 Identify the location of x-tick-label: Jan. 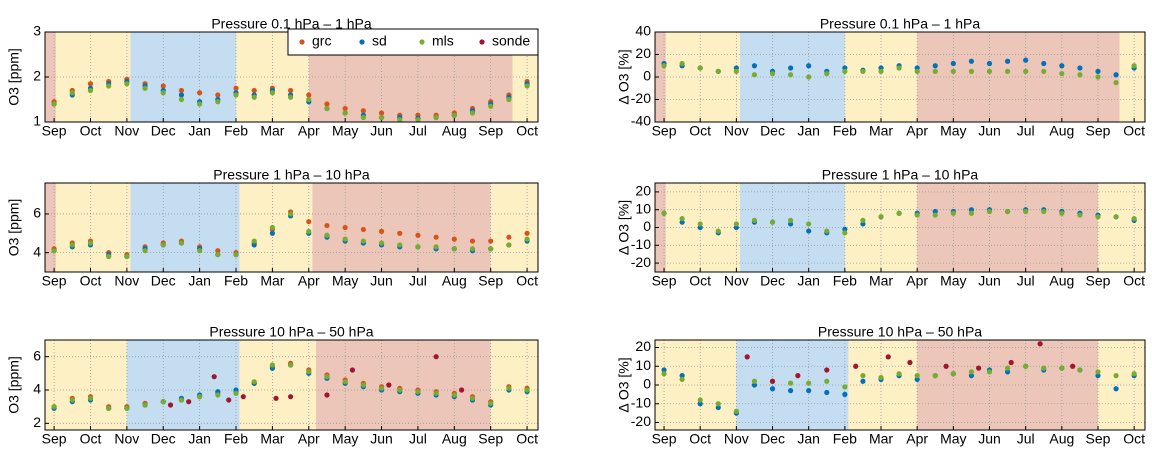
(808, 439).